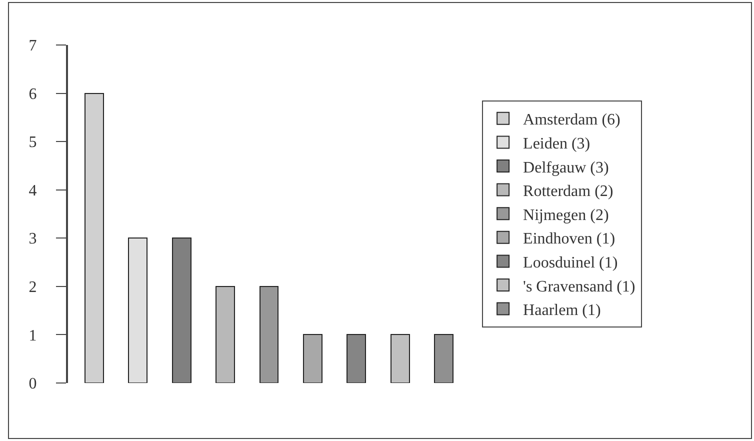  I want to click on y-tick-label: 4, so click(32, 191).